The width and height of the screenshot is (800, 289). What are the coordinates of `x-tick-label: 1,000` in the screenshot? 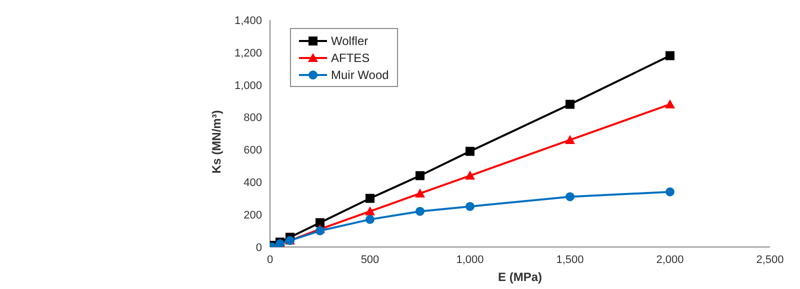 It's located at (470, 260).